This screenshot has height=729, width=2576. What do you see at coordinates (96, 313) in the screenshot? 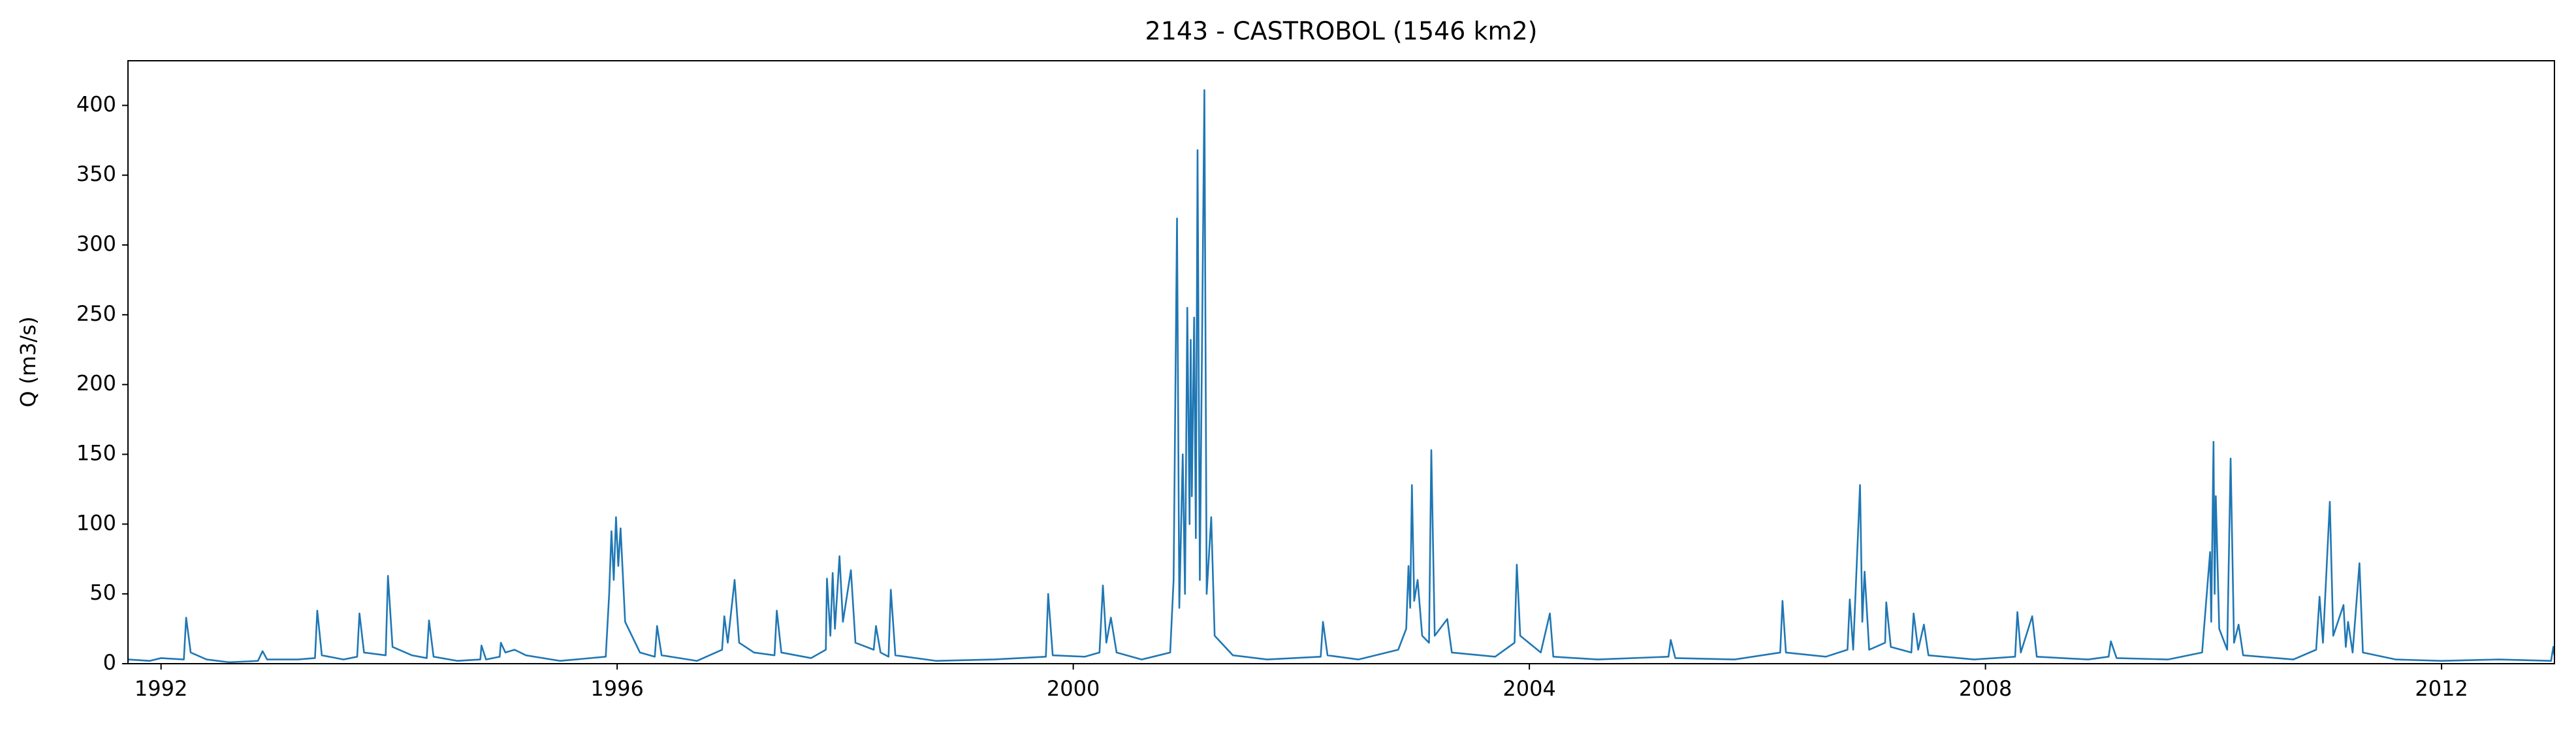
I see `y-tick-label: 250` at bounding box center [96, 313].